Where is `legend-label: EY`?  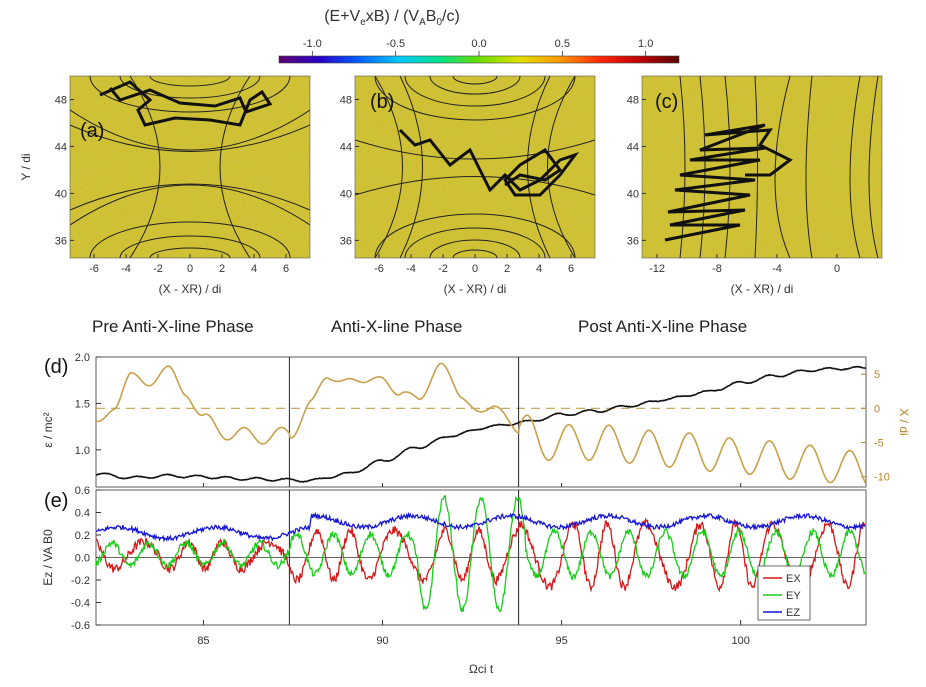 legend-label: EY is located at coordinates (793, 596).